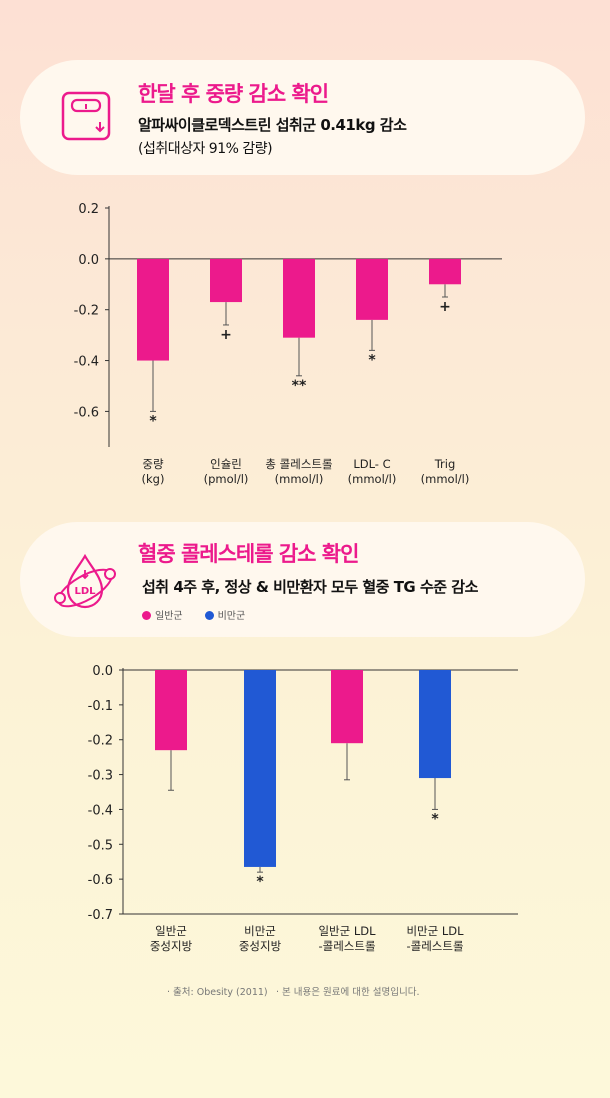 This screenshot has height=1098, width=610. Describe the element at coordinates (171, 931) in the screenshot. I see `x-tick-label: 일반군` at that location.